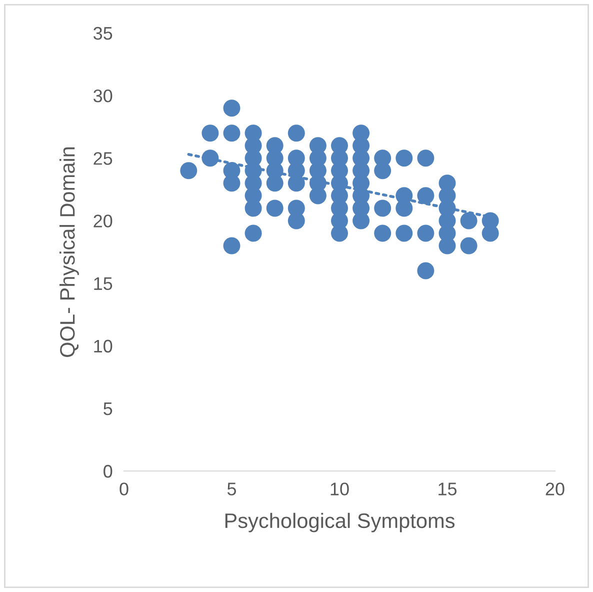 The image size is (593, 592). I want to click on y-tick-label: 5, so click(108, 409).